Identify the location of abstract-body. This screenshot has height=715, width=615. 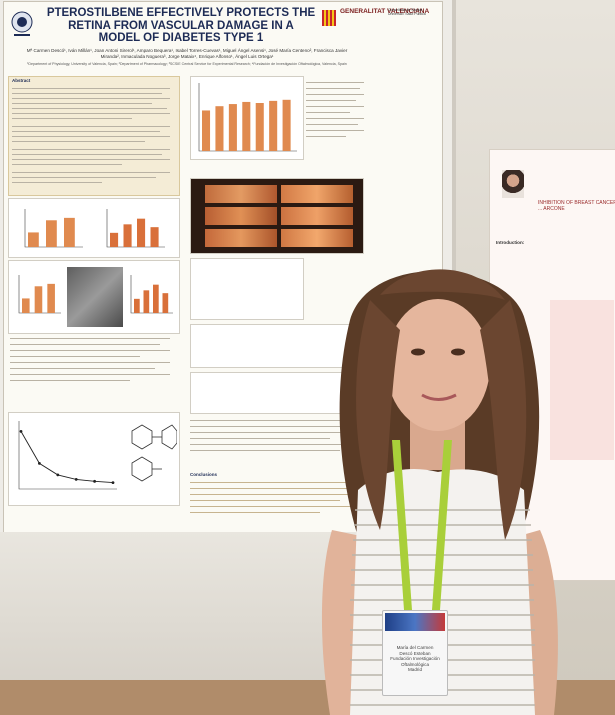
(92, 138).